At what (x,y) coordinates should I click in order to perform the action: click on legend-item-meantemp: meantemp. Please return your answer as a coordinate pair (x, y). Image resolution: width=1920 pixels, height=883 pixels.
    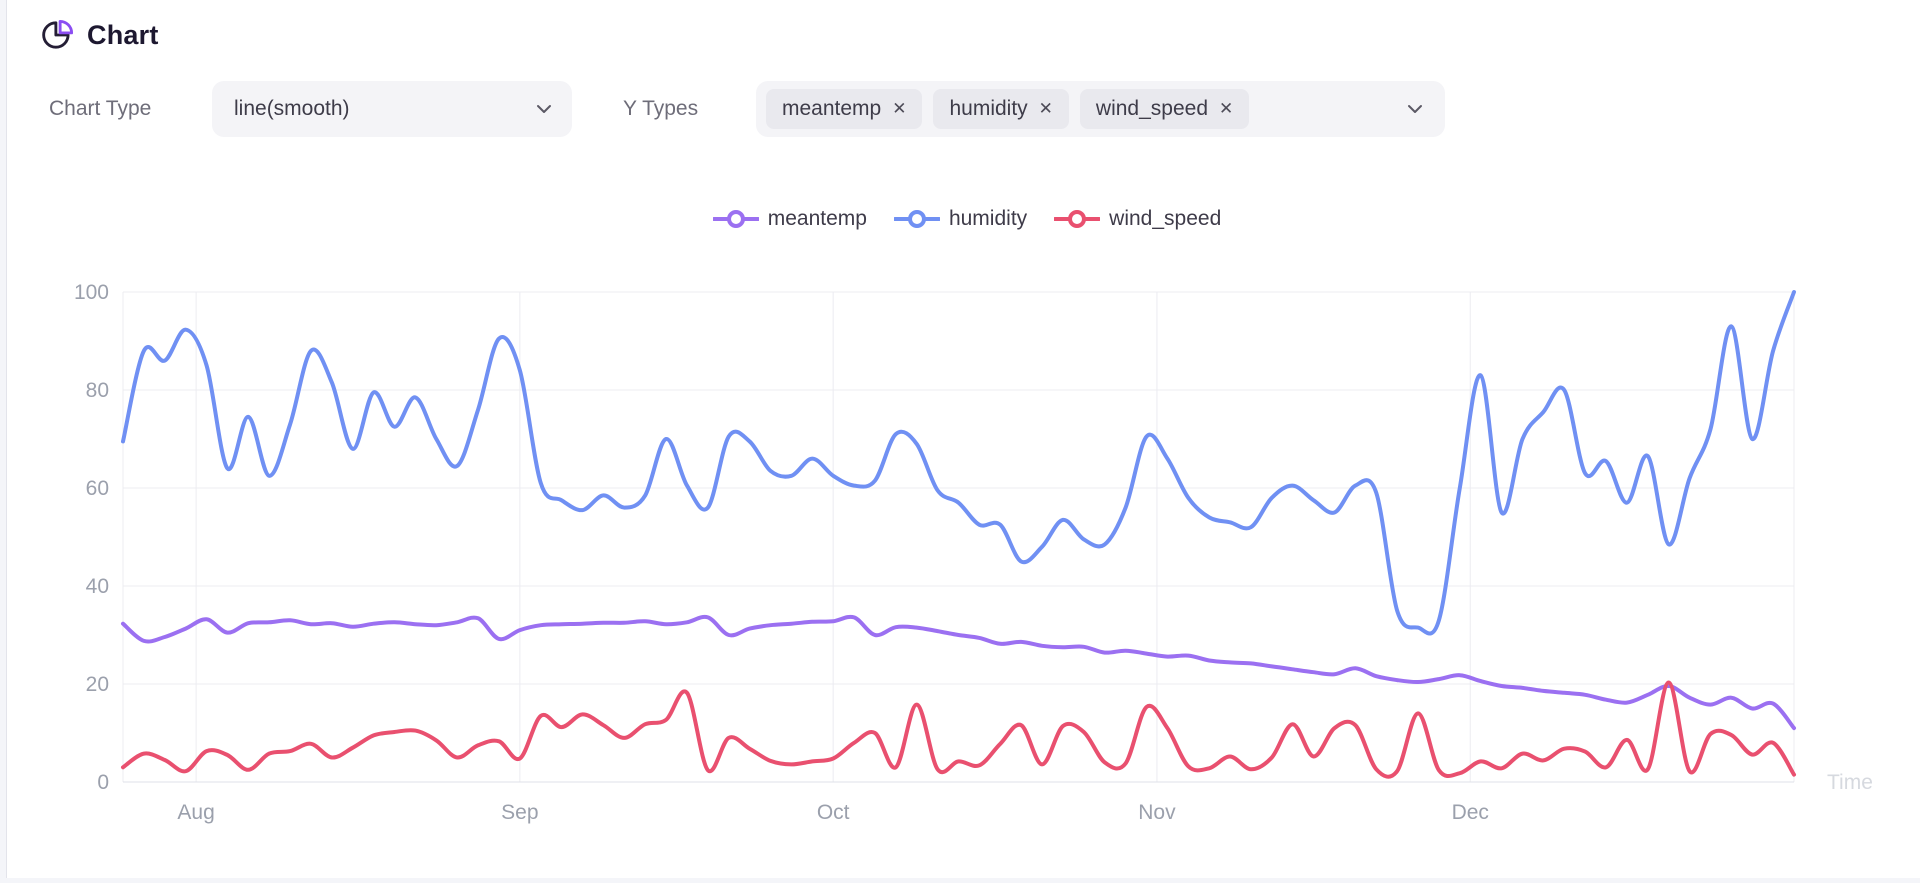
    Looking at the image, I should click on (789, 219).